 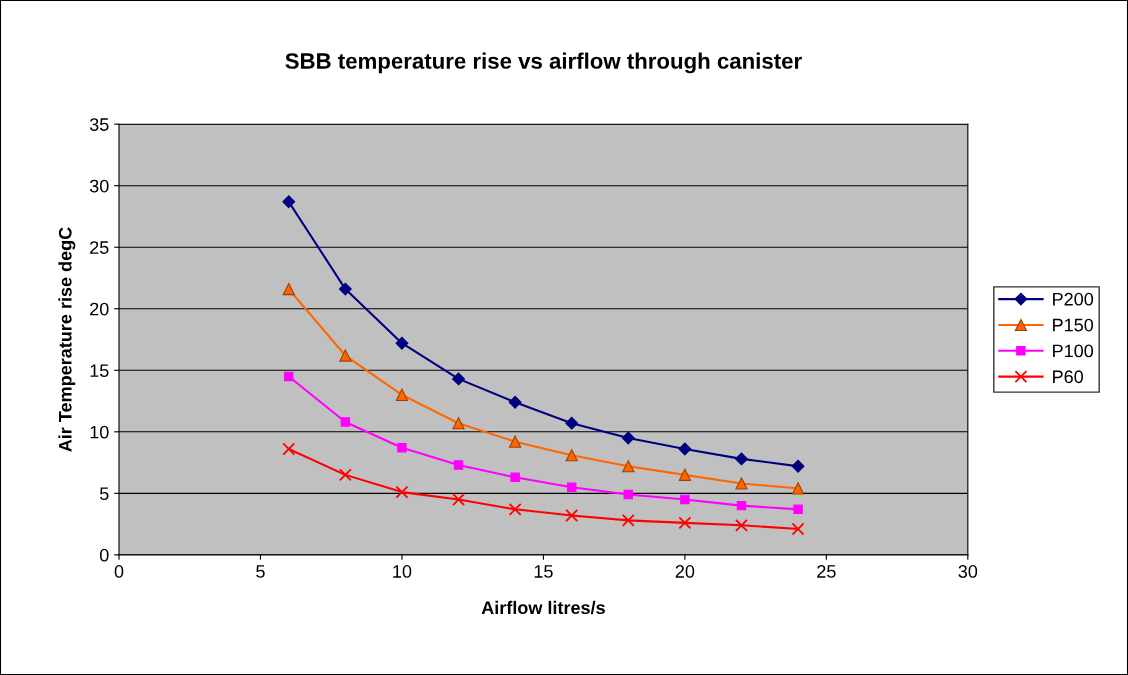 I want to click on x-tick-label: 0, so click(x=119, y=571).